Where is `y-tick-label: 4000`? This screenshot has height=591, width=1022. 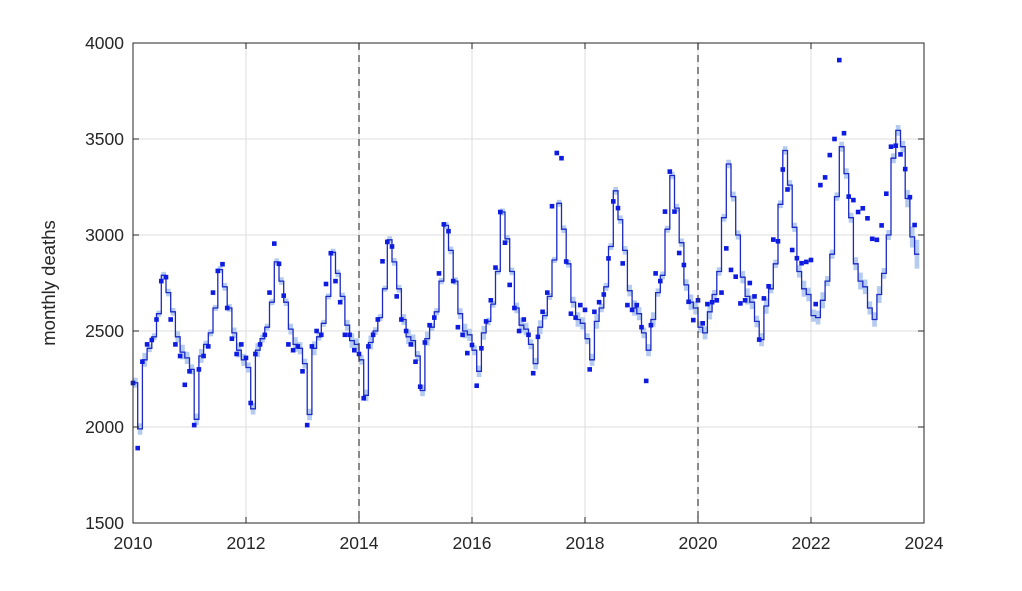 y-tick-label: 4000 is located at coordinates (104, 43).